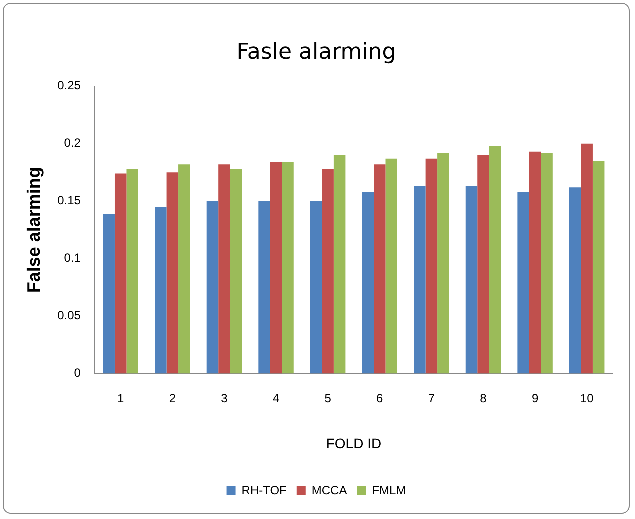 The width and height of the screenshot is (635, 519). I want to click on x-tick-label: 7, so click(432, 398).